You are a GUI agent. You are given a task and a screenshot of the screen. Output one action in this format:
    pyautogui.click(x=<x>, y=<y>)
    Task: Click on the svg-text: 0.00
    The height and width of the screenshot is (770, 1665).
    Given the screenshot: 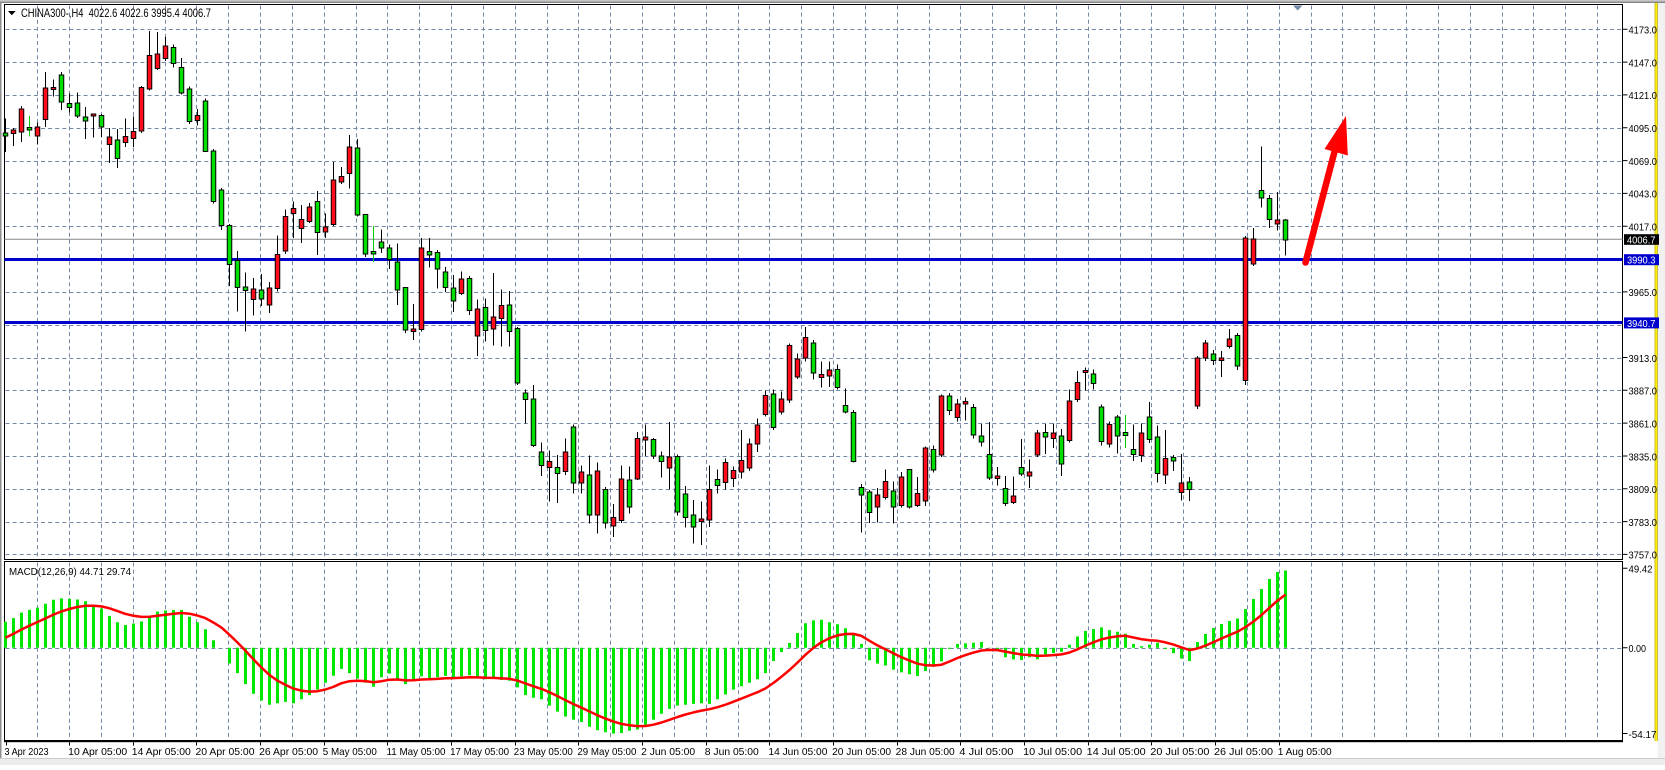 What is the action you would take?
    pyautogui.click(x=1638, y=649)
    